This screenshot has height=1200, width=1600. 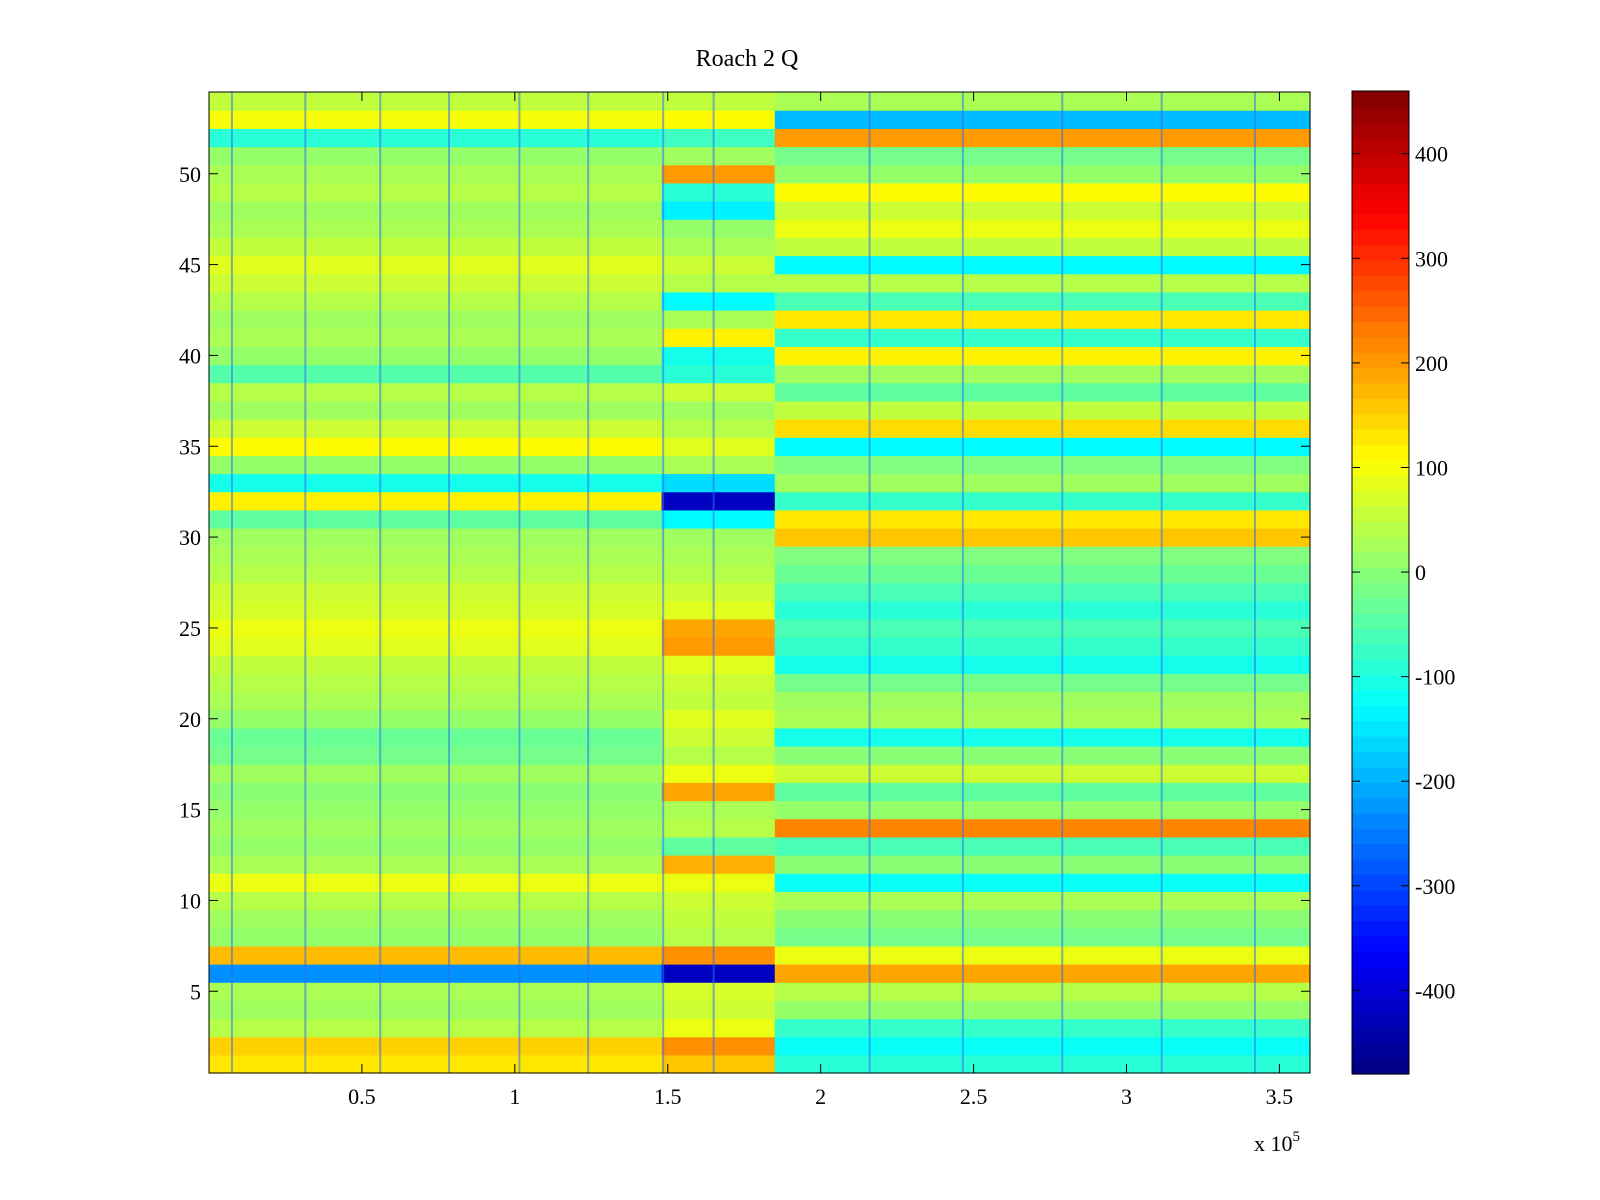 I want to click on heatmap-cell-ch7-early, so click(x=436, y=955).